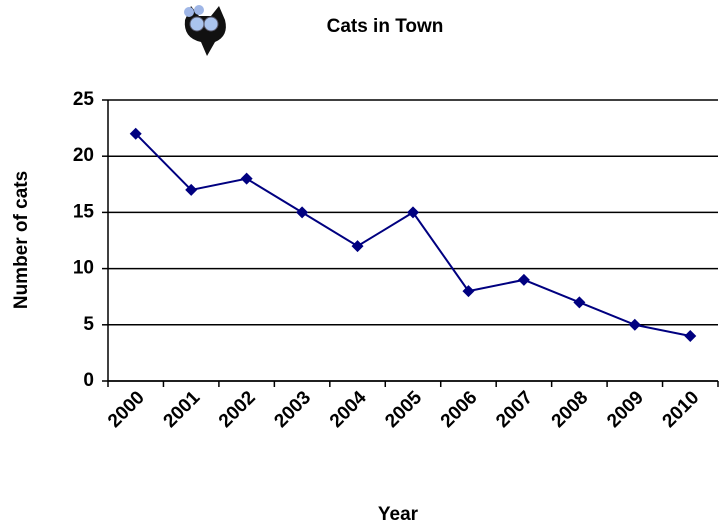 The height and width of the screenshot is (529, 724). Describe the element at coordinates (88, 380) in the screenshot. I see `y-tick-label: 0` at that location.